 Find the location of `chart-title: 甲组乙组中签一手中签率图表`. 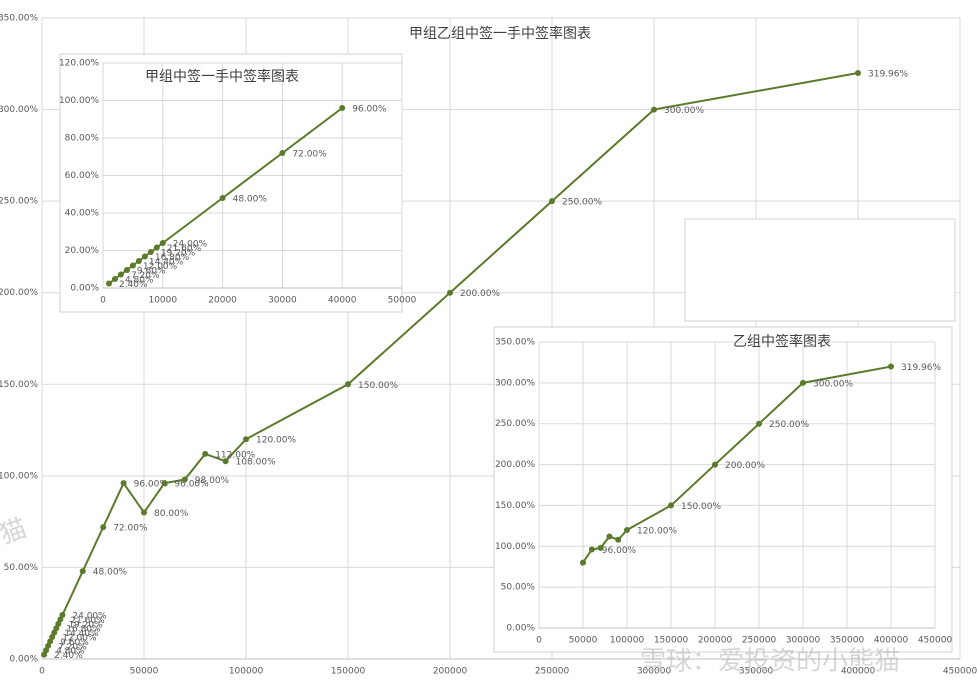

chart-title: 甲组乙组中签一手中签率图表 is located at coordinates (500, 33).